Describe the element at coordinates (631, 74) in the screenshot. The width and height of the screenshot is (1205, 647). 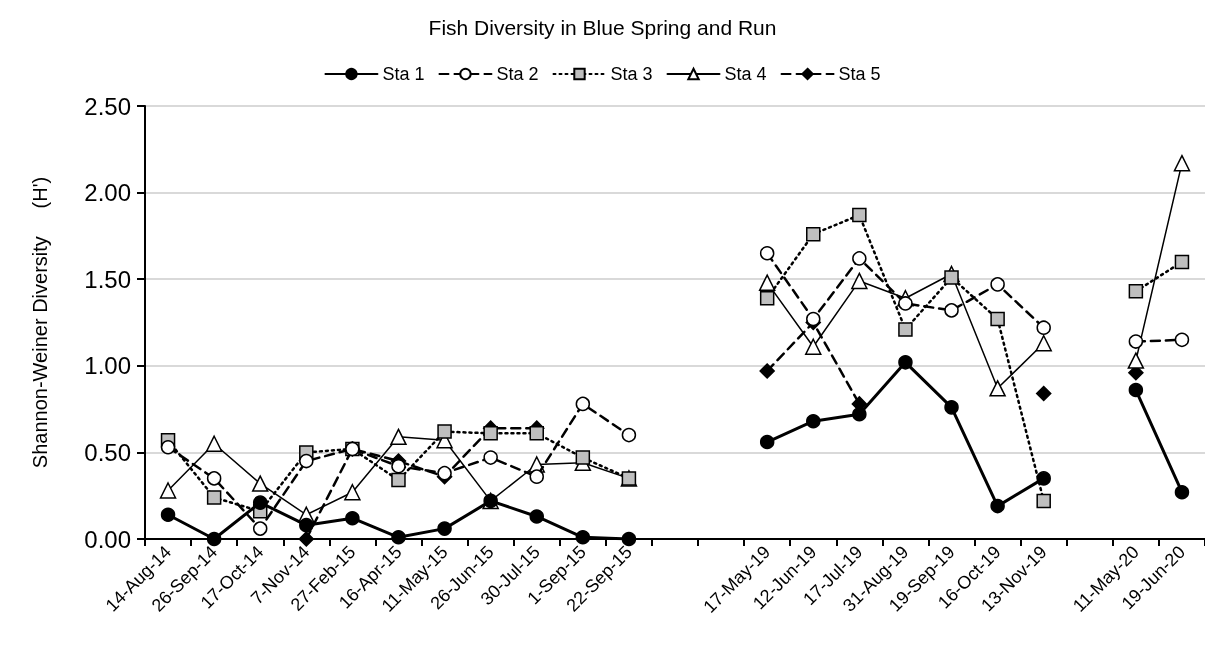
I see `legend-label: Sta 3` at that location.